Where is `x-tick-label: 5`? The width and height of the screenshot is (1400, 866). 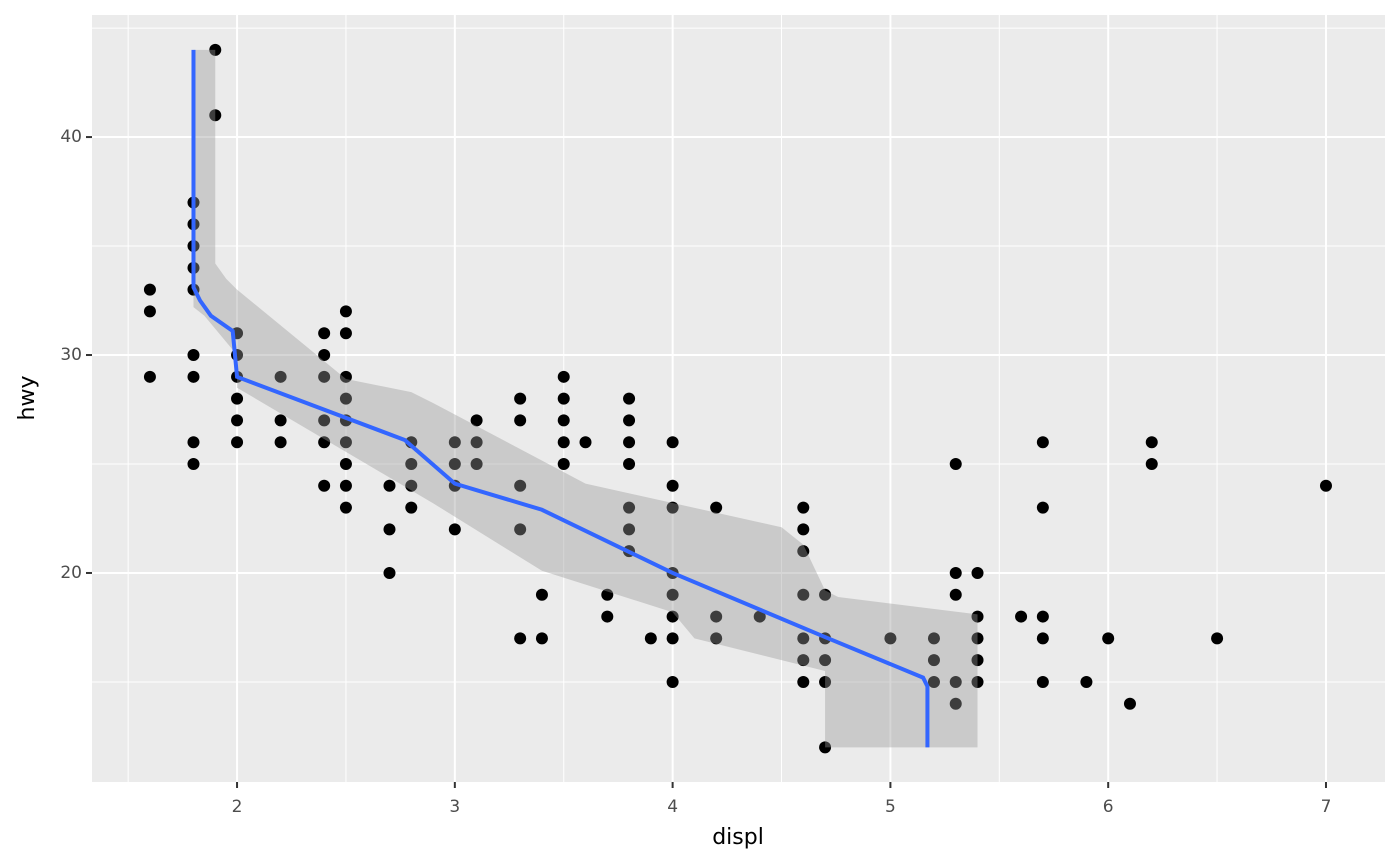
x-tick-label: 5 is located at coordinates (890, 807).